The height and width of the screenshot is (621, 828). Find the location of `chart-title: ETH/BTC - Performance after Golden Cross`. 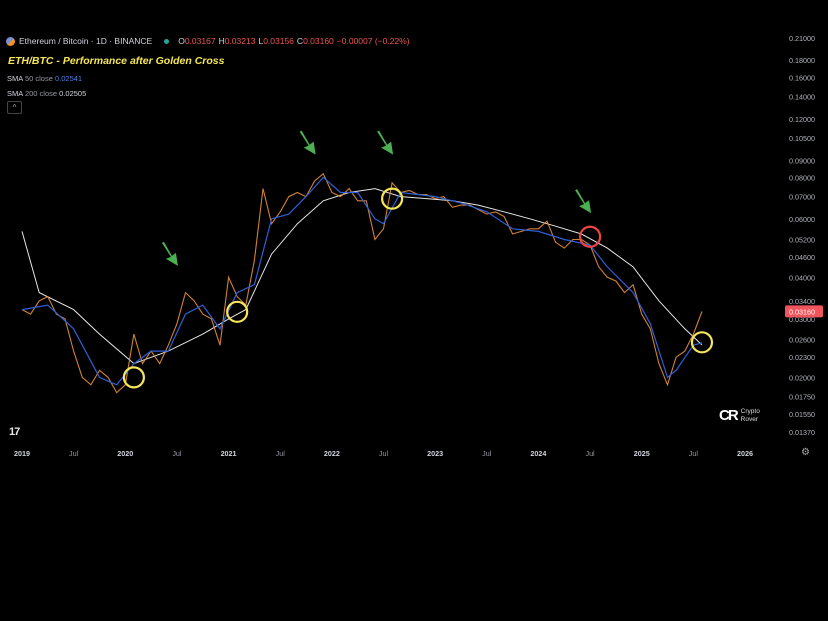

chart-title: ETH/BTC - Performance after Golden Cross is located at coordinates (116, 61).